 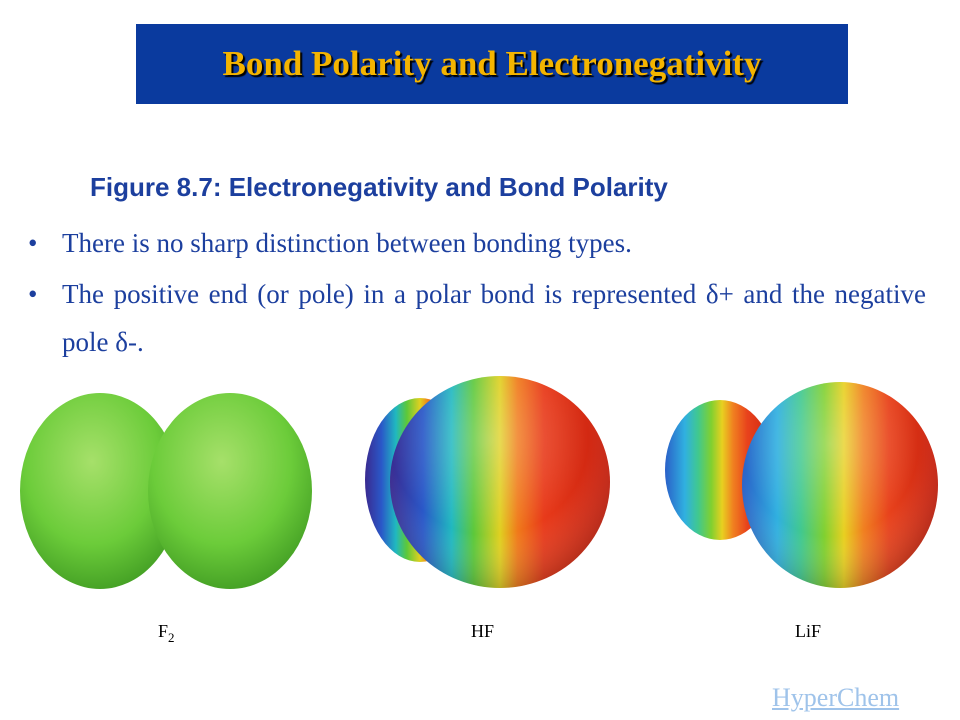 I want to click on molecule-label: HF, so click(x=482, y=631).